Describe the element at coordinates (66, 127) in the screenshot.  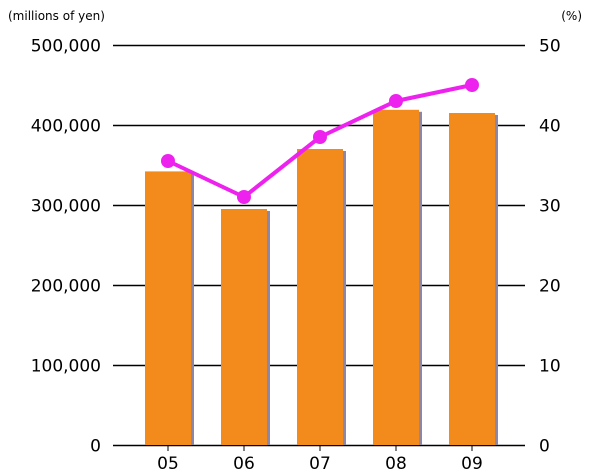
I see `y-left-tick-label: 400,000` at that location.